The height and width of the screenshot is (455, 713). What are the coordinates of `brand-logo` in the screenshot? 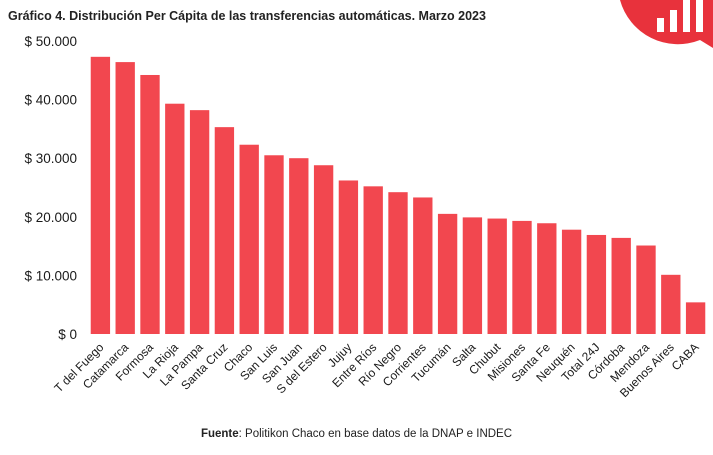 It's located at (666, 24).